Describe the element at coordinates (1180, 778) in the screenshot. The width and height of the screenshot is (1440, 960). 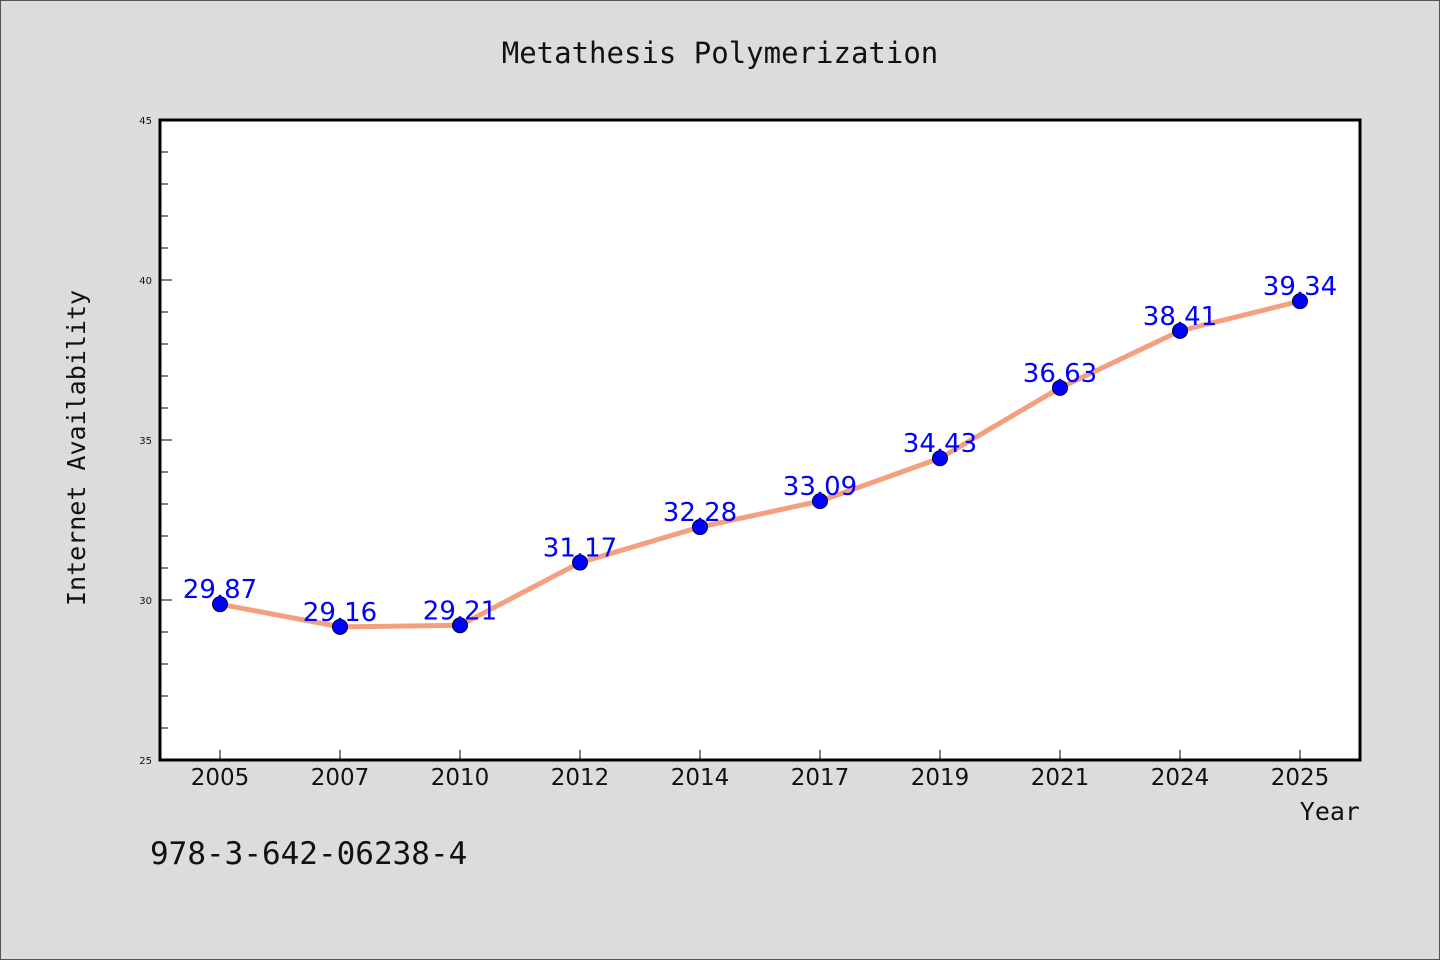
I see `x-tick-label: 2024` at that location.